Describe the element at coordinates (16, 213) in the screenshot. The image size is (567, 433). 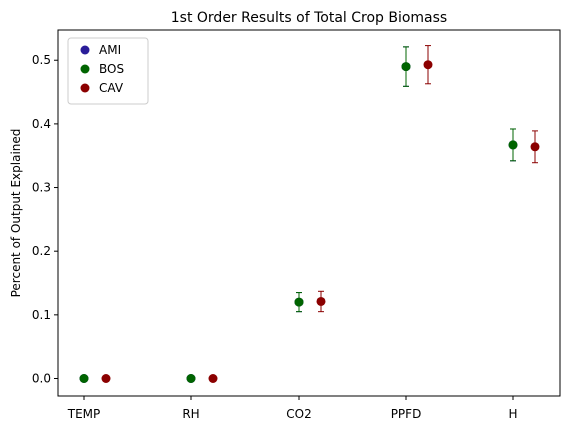
I see `y-axis-label: Percent of Output Explained` at that location.